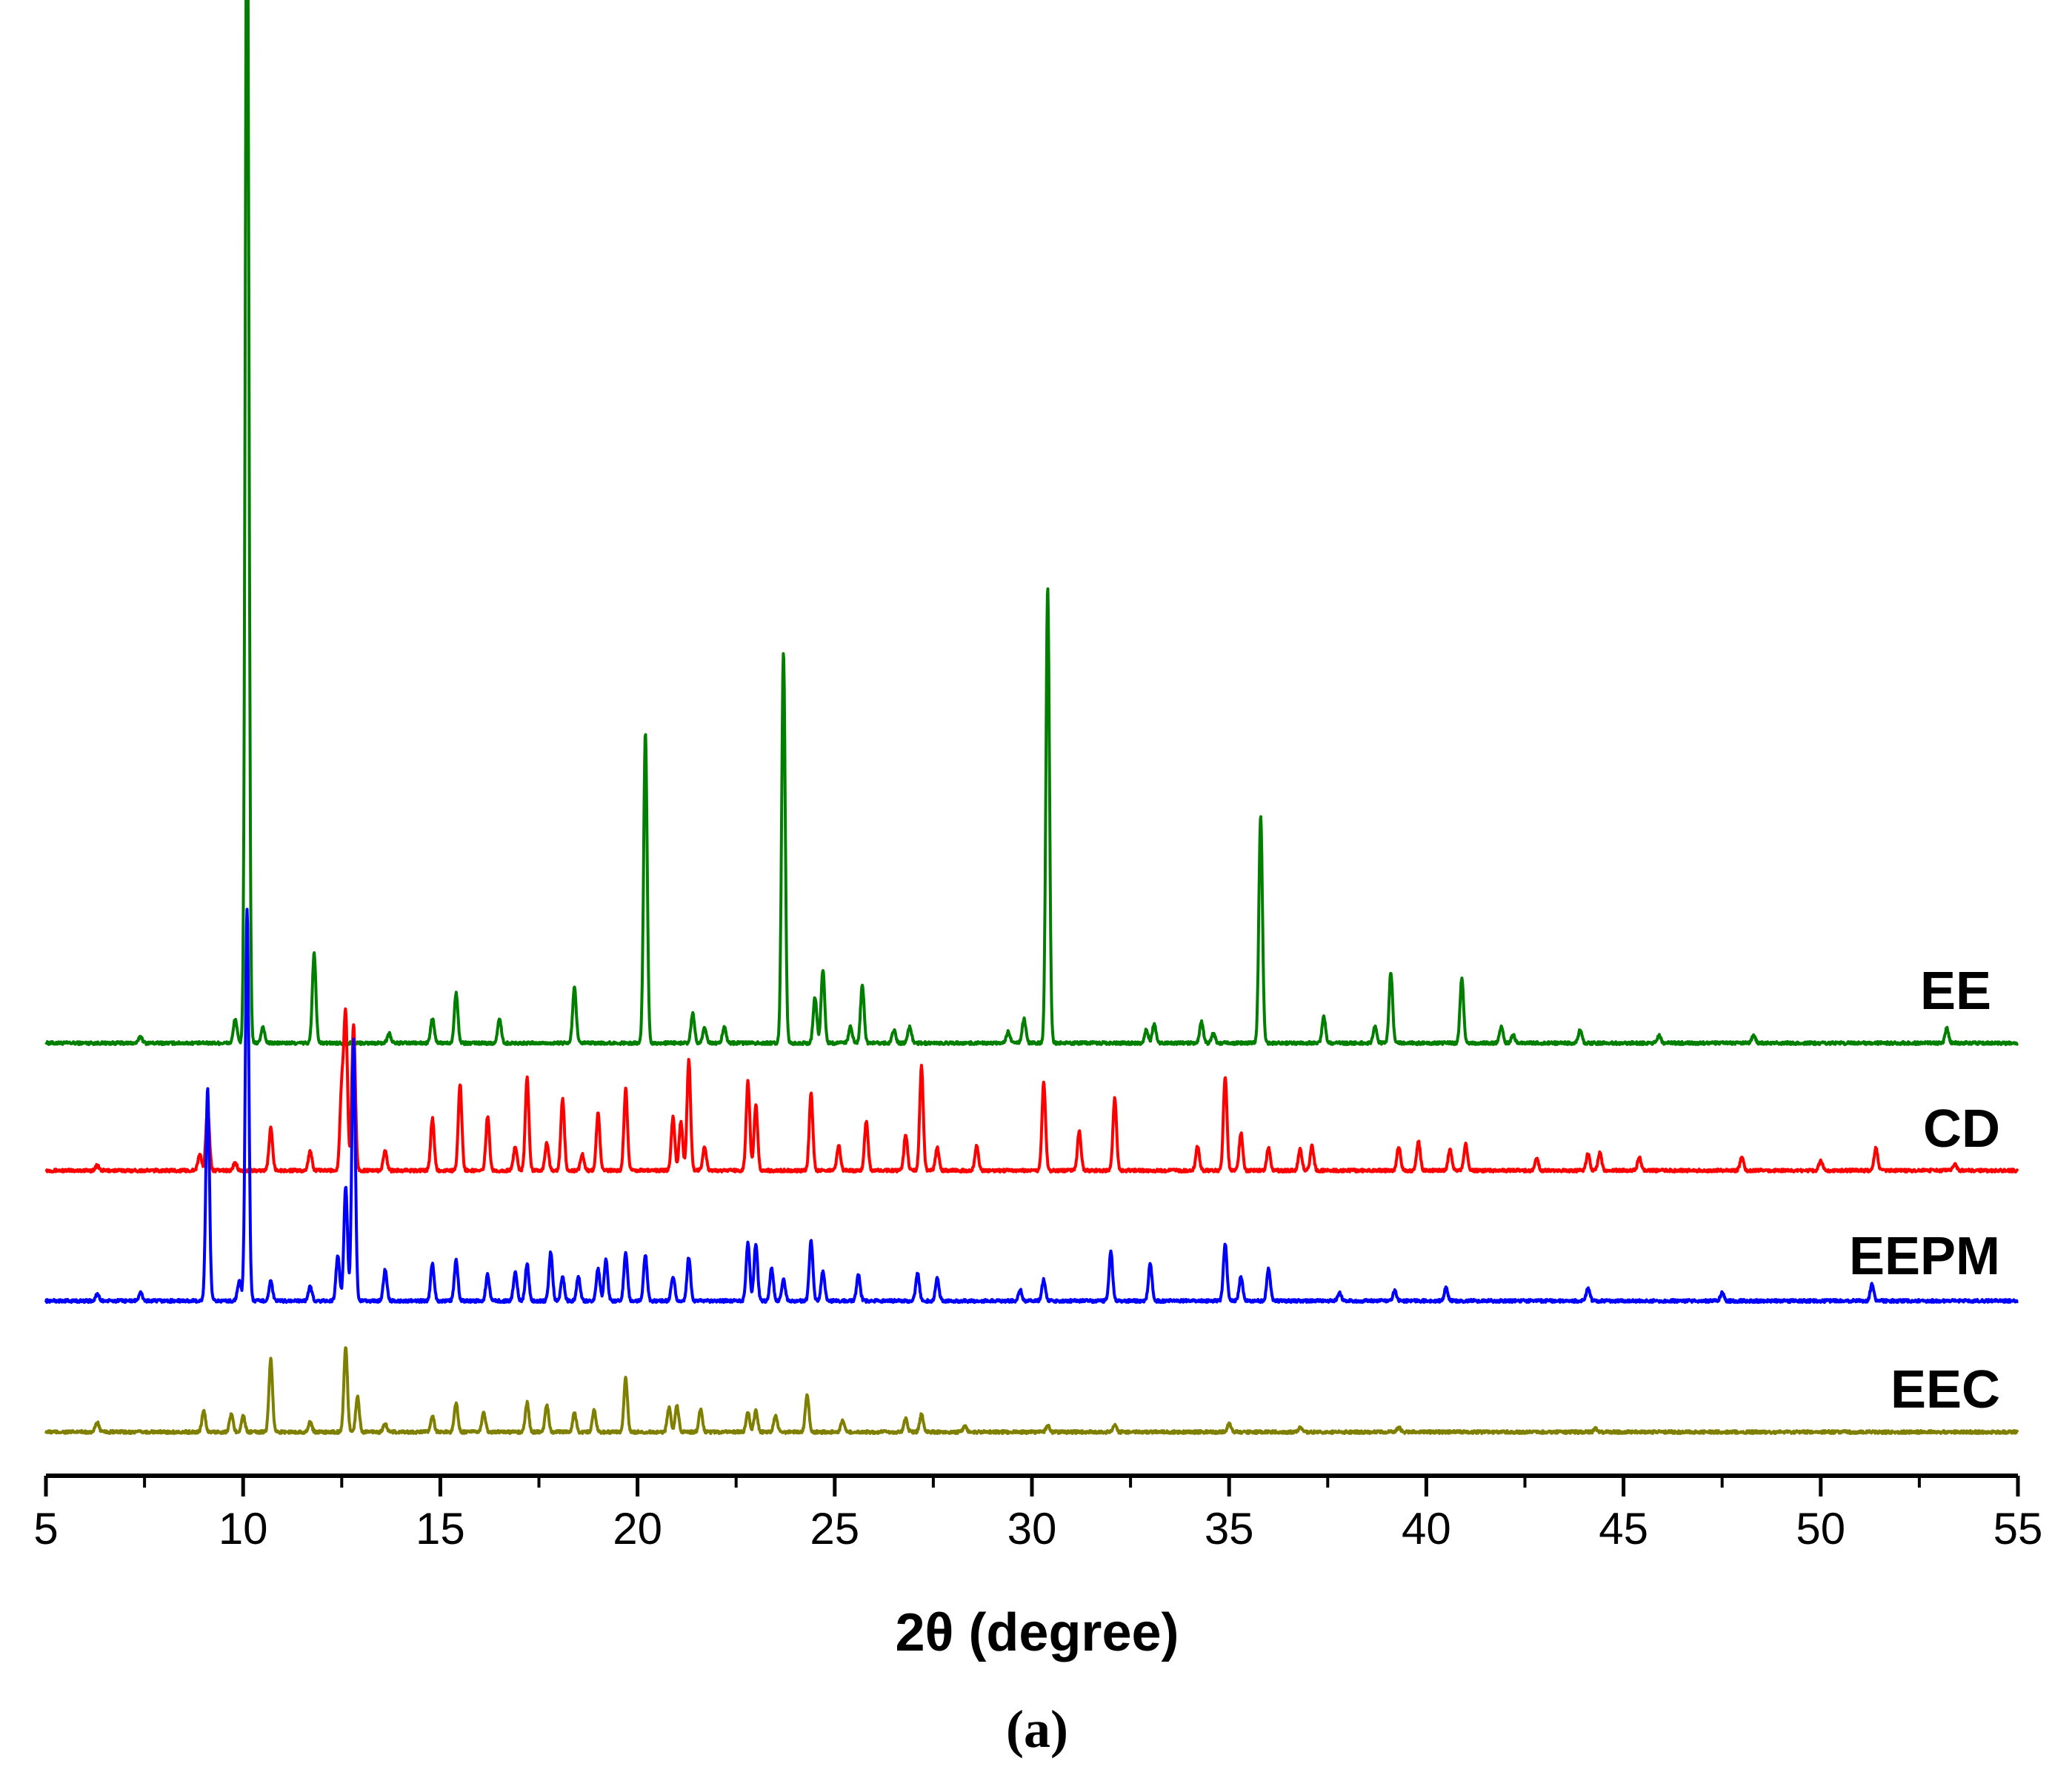  I want to click on series-labels: EE CD EEPM EEC, so click(1924, 1190).